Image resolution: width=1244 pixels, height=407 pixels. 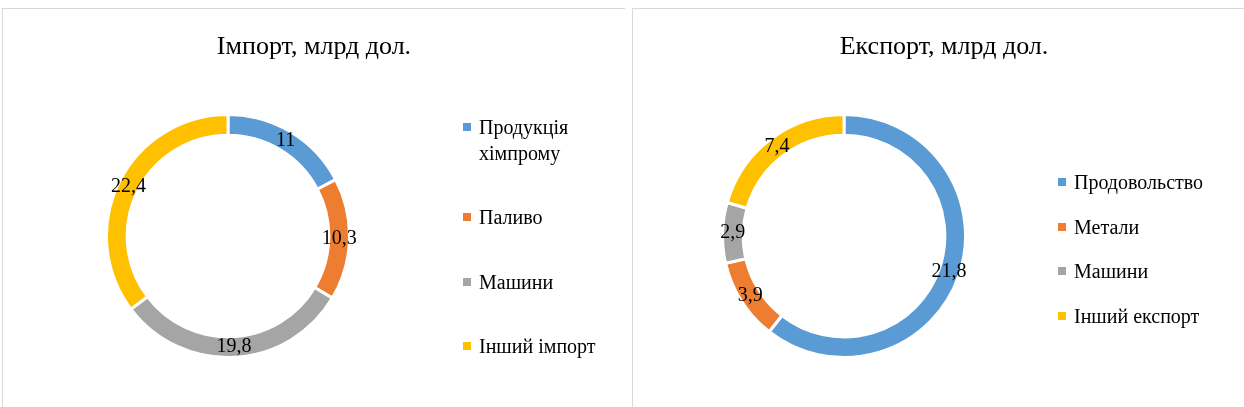 I want to click on legend-label: Інший імпорт, so click(x=537, y=346).